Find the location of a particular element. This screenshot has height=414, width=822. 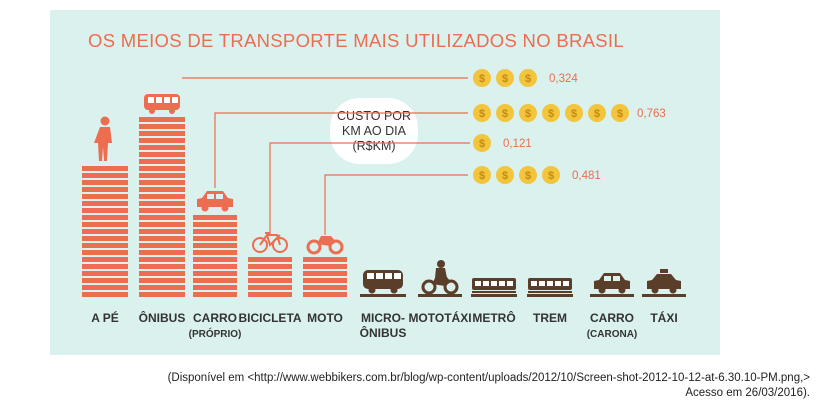

category-label: MOTO is located at coordinates (325, 318).